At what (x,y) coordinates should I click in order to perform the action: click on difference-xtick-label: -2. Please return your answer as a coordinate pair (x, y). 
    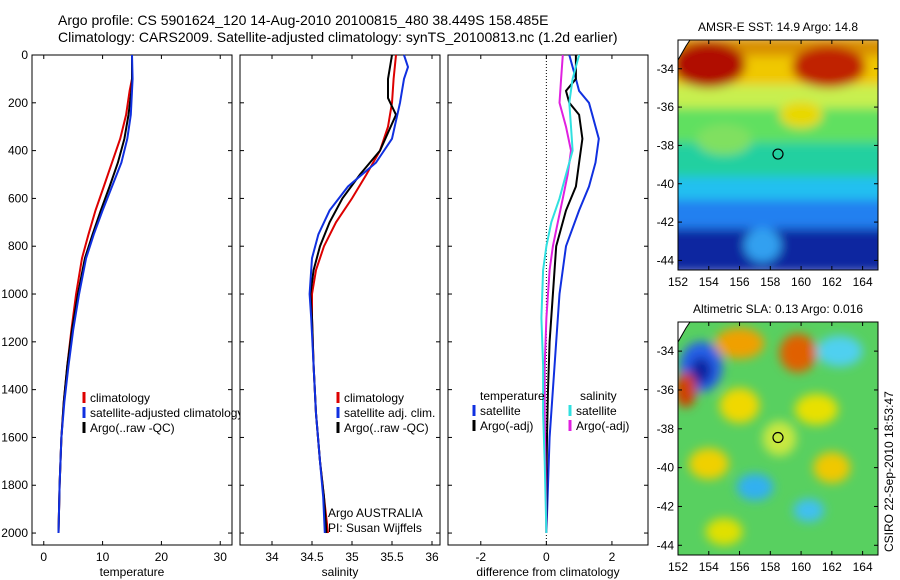
    Looking at the image, I should click on (480, 557).